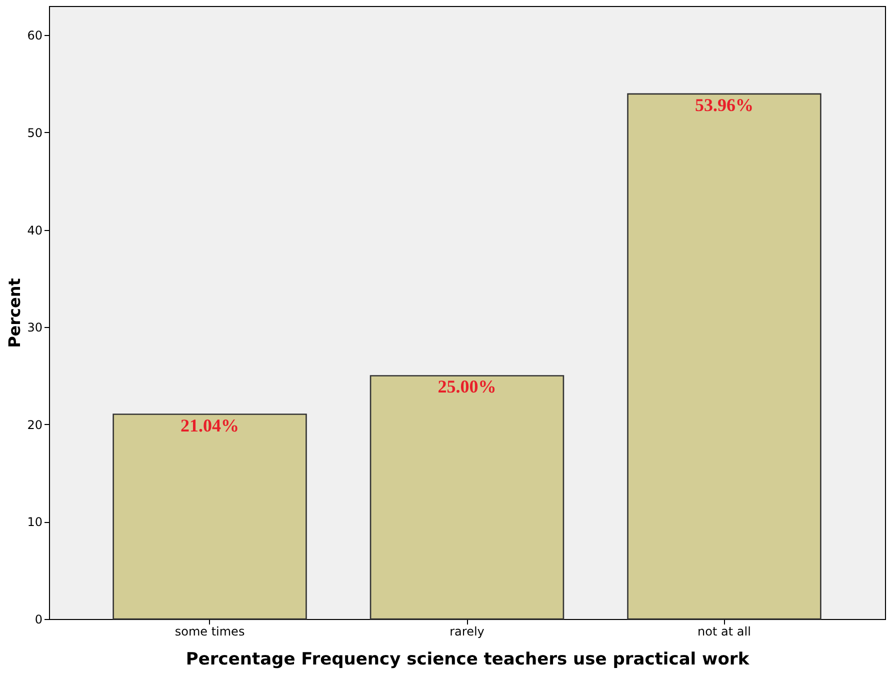 This screenshot has height=673, width=891. What do you see at coordinates (467, 386) in the screenshot?
I see `data-label: 25.00%` at bounding box center [467, 386].